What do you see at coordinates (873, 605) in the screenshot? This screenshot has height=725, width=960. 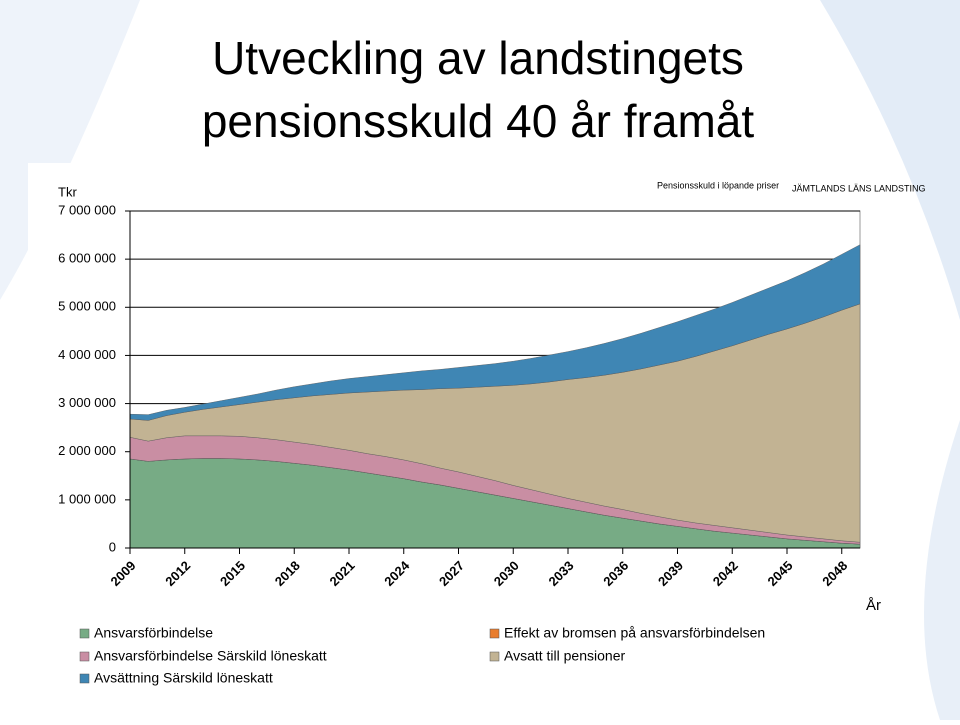 I see `x-axis-label: År` at bounding box center [873, 605].